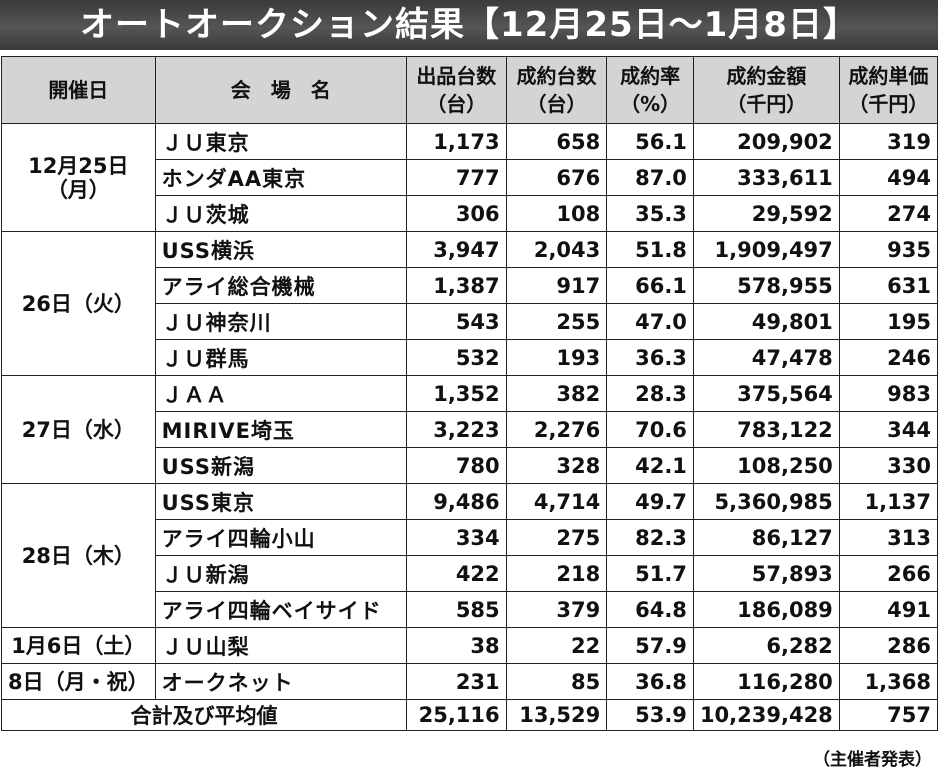 The image size is (938, 770). I want to click on date-cell: 12月25日 （月）, so click(78, 177).